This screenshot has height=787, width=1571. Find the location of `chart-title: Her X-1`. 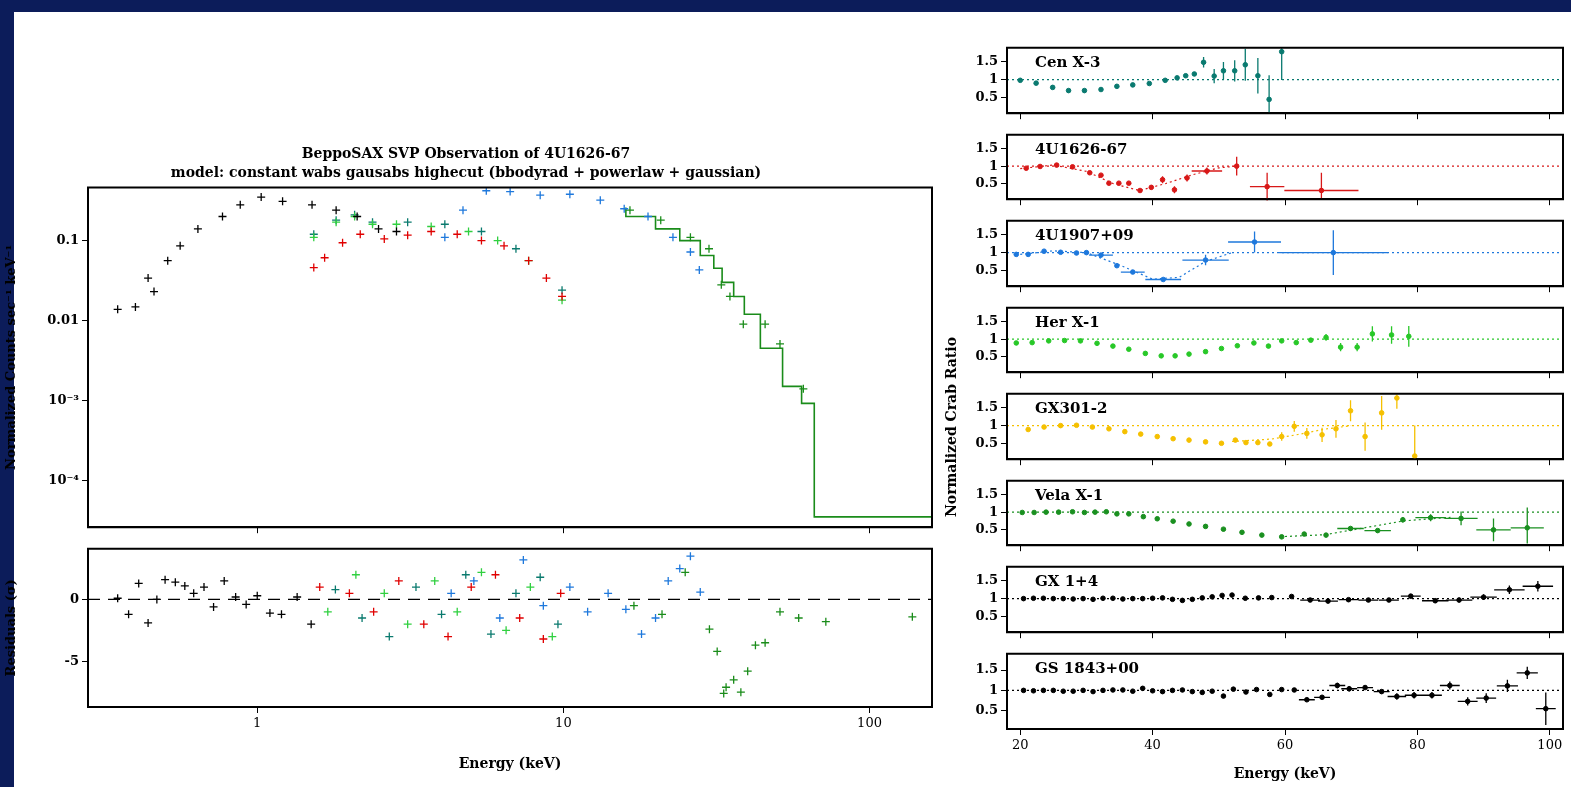

chart-title: Her X-1 is located at coordinates (1067, 322).